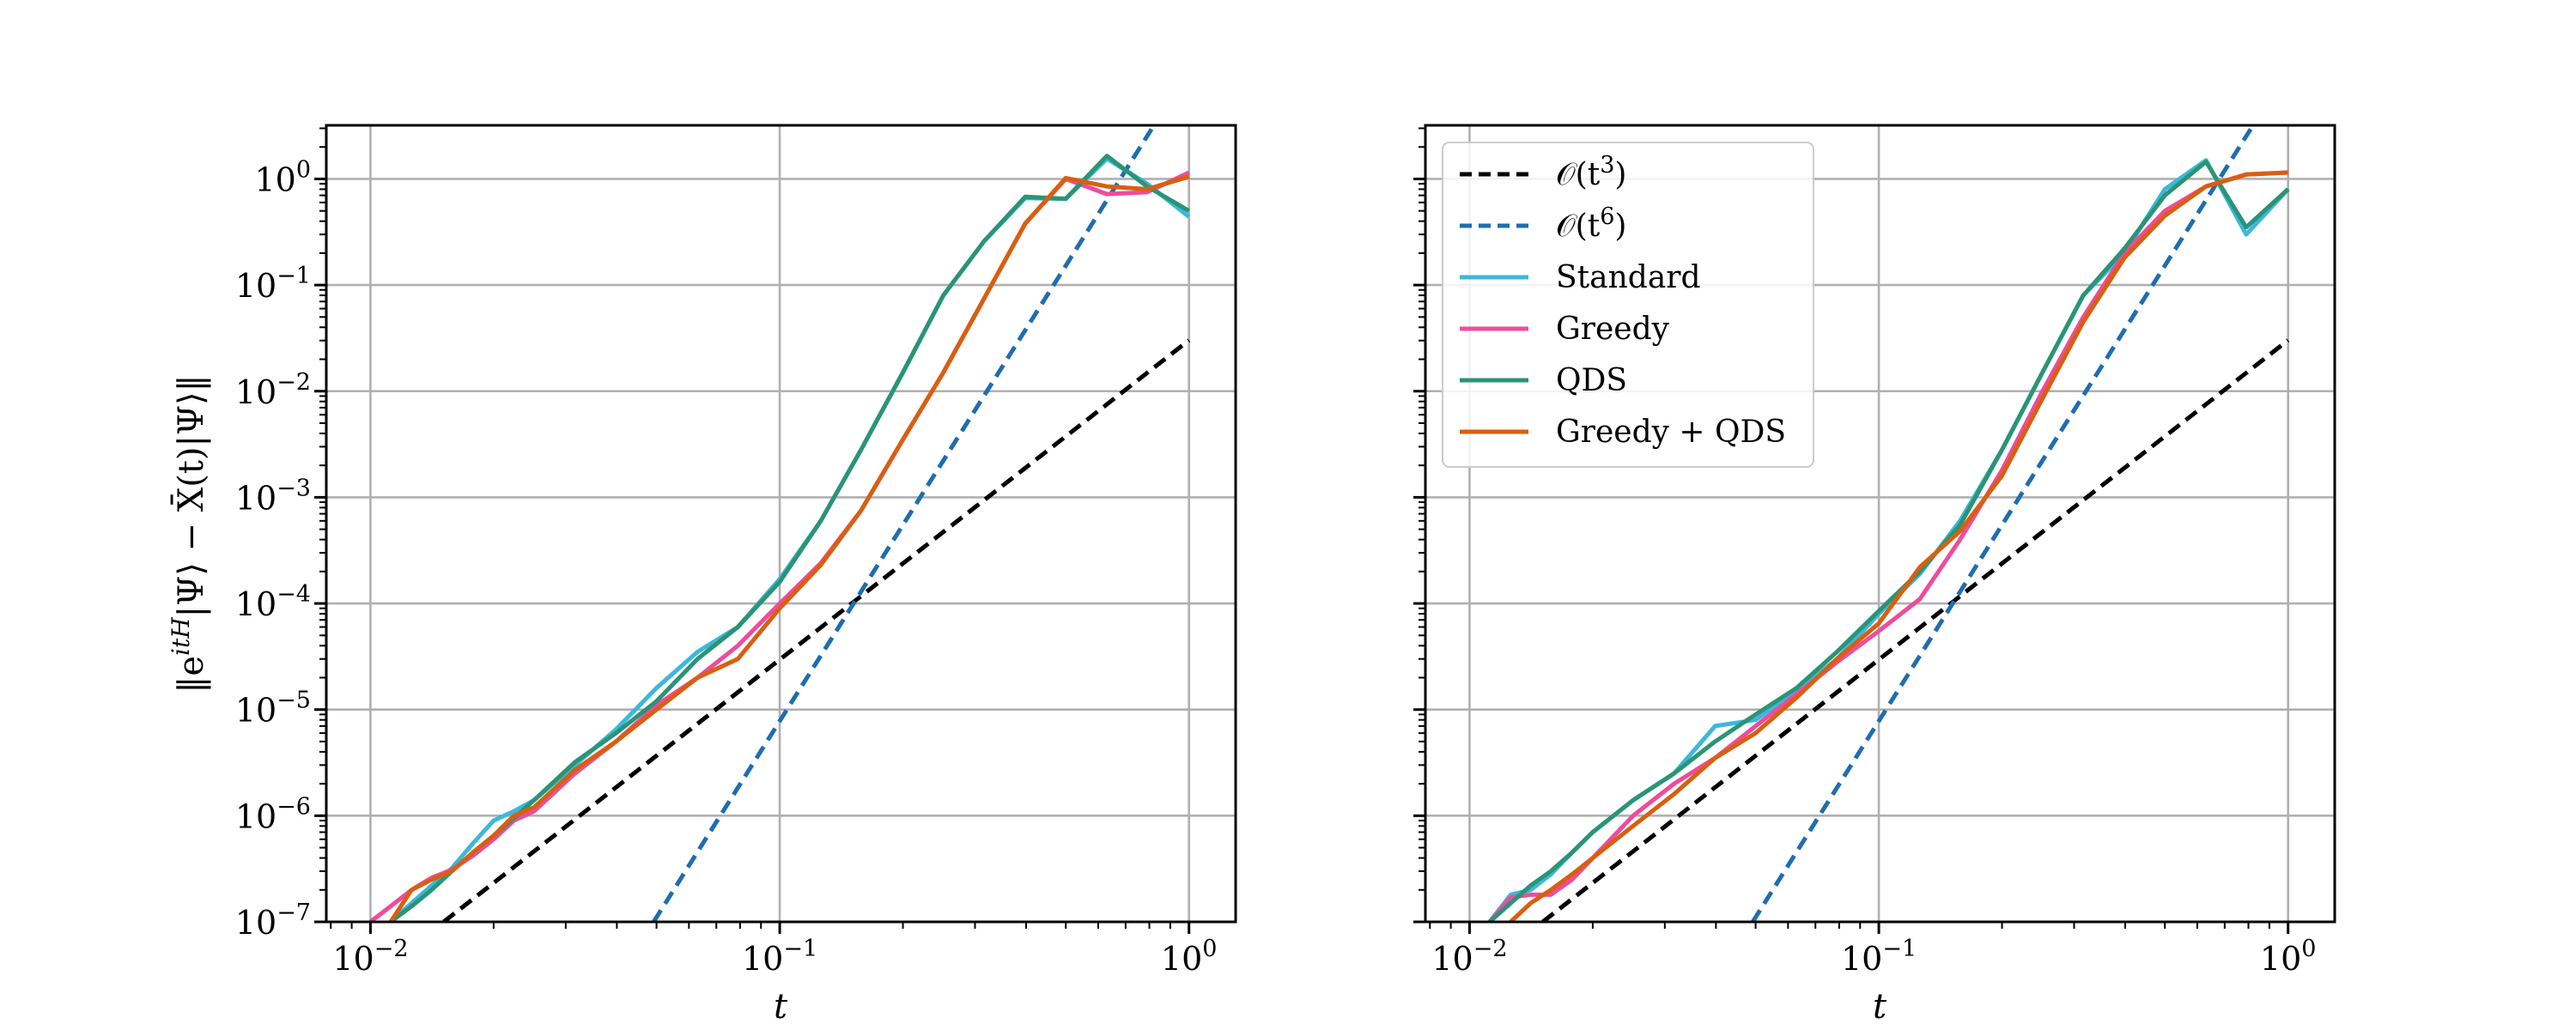  What do you see at coordinates (293, 701) in the screenshot?
I see `left-ytick-exp-3: −5` at bounding box center [293, 701].